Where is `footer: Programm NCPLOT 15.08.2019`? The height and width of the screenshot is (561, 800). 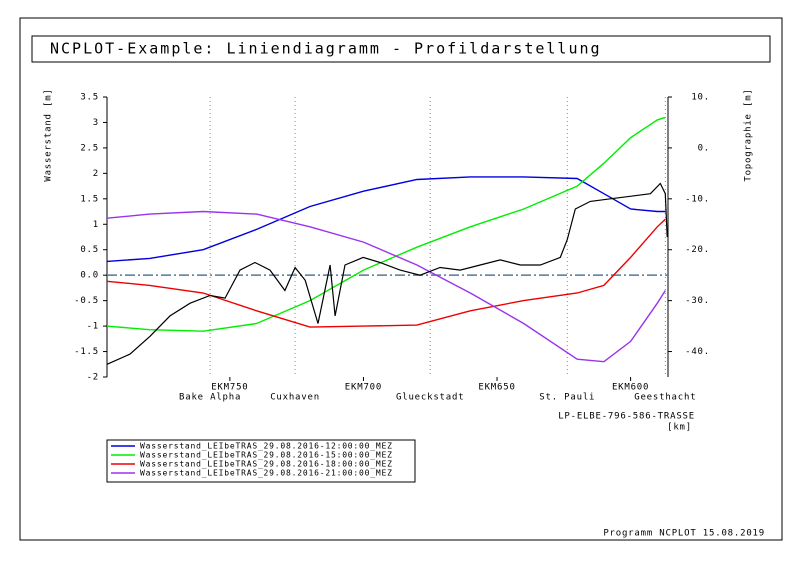
footer: Programm NCPLOT 15.08.2019 is located at coordinates (684, 534).